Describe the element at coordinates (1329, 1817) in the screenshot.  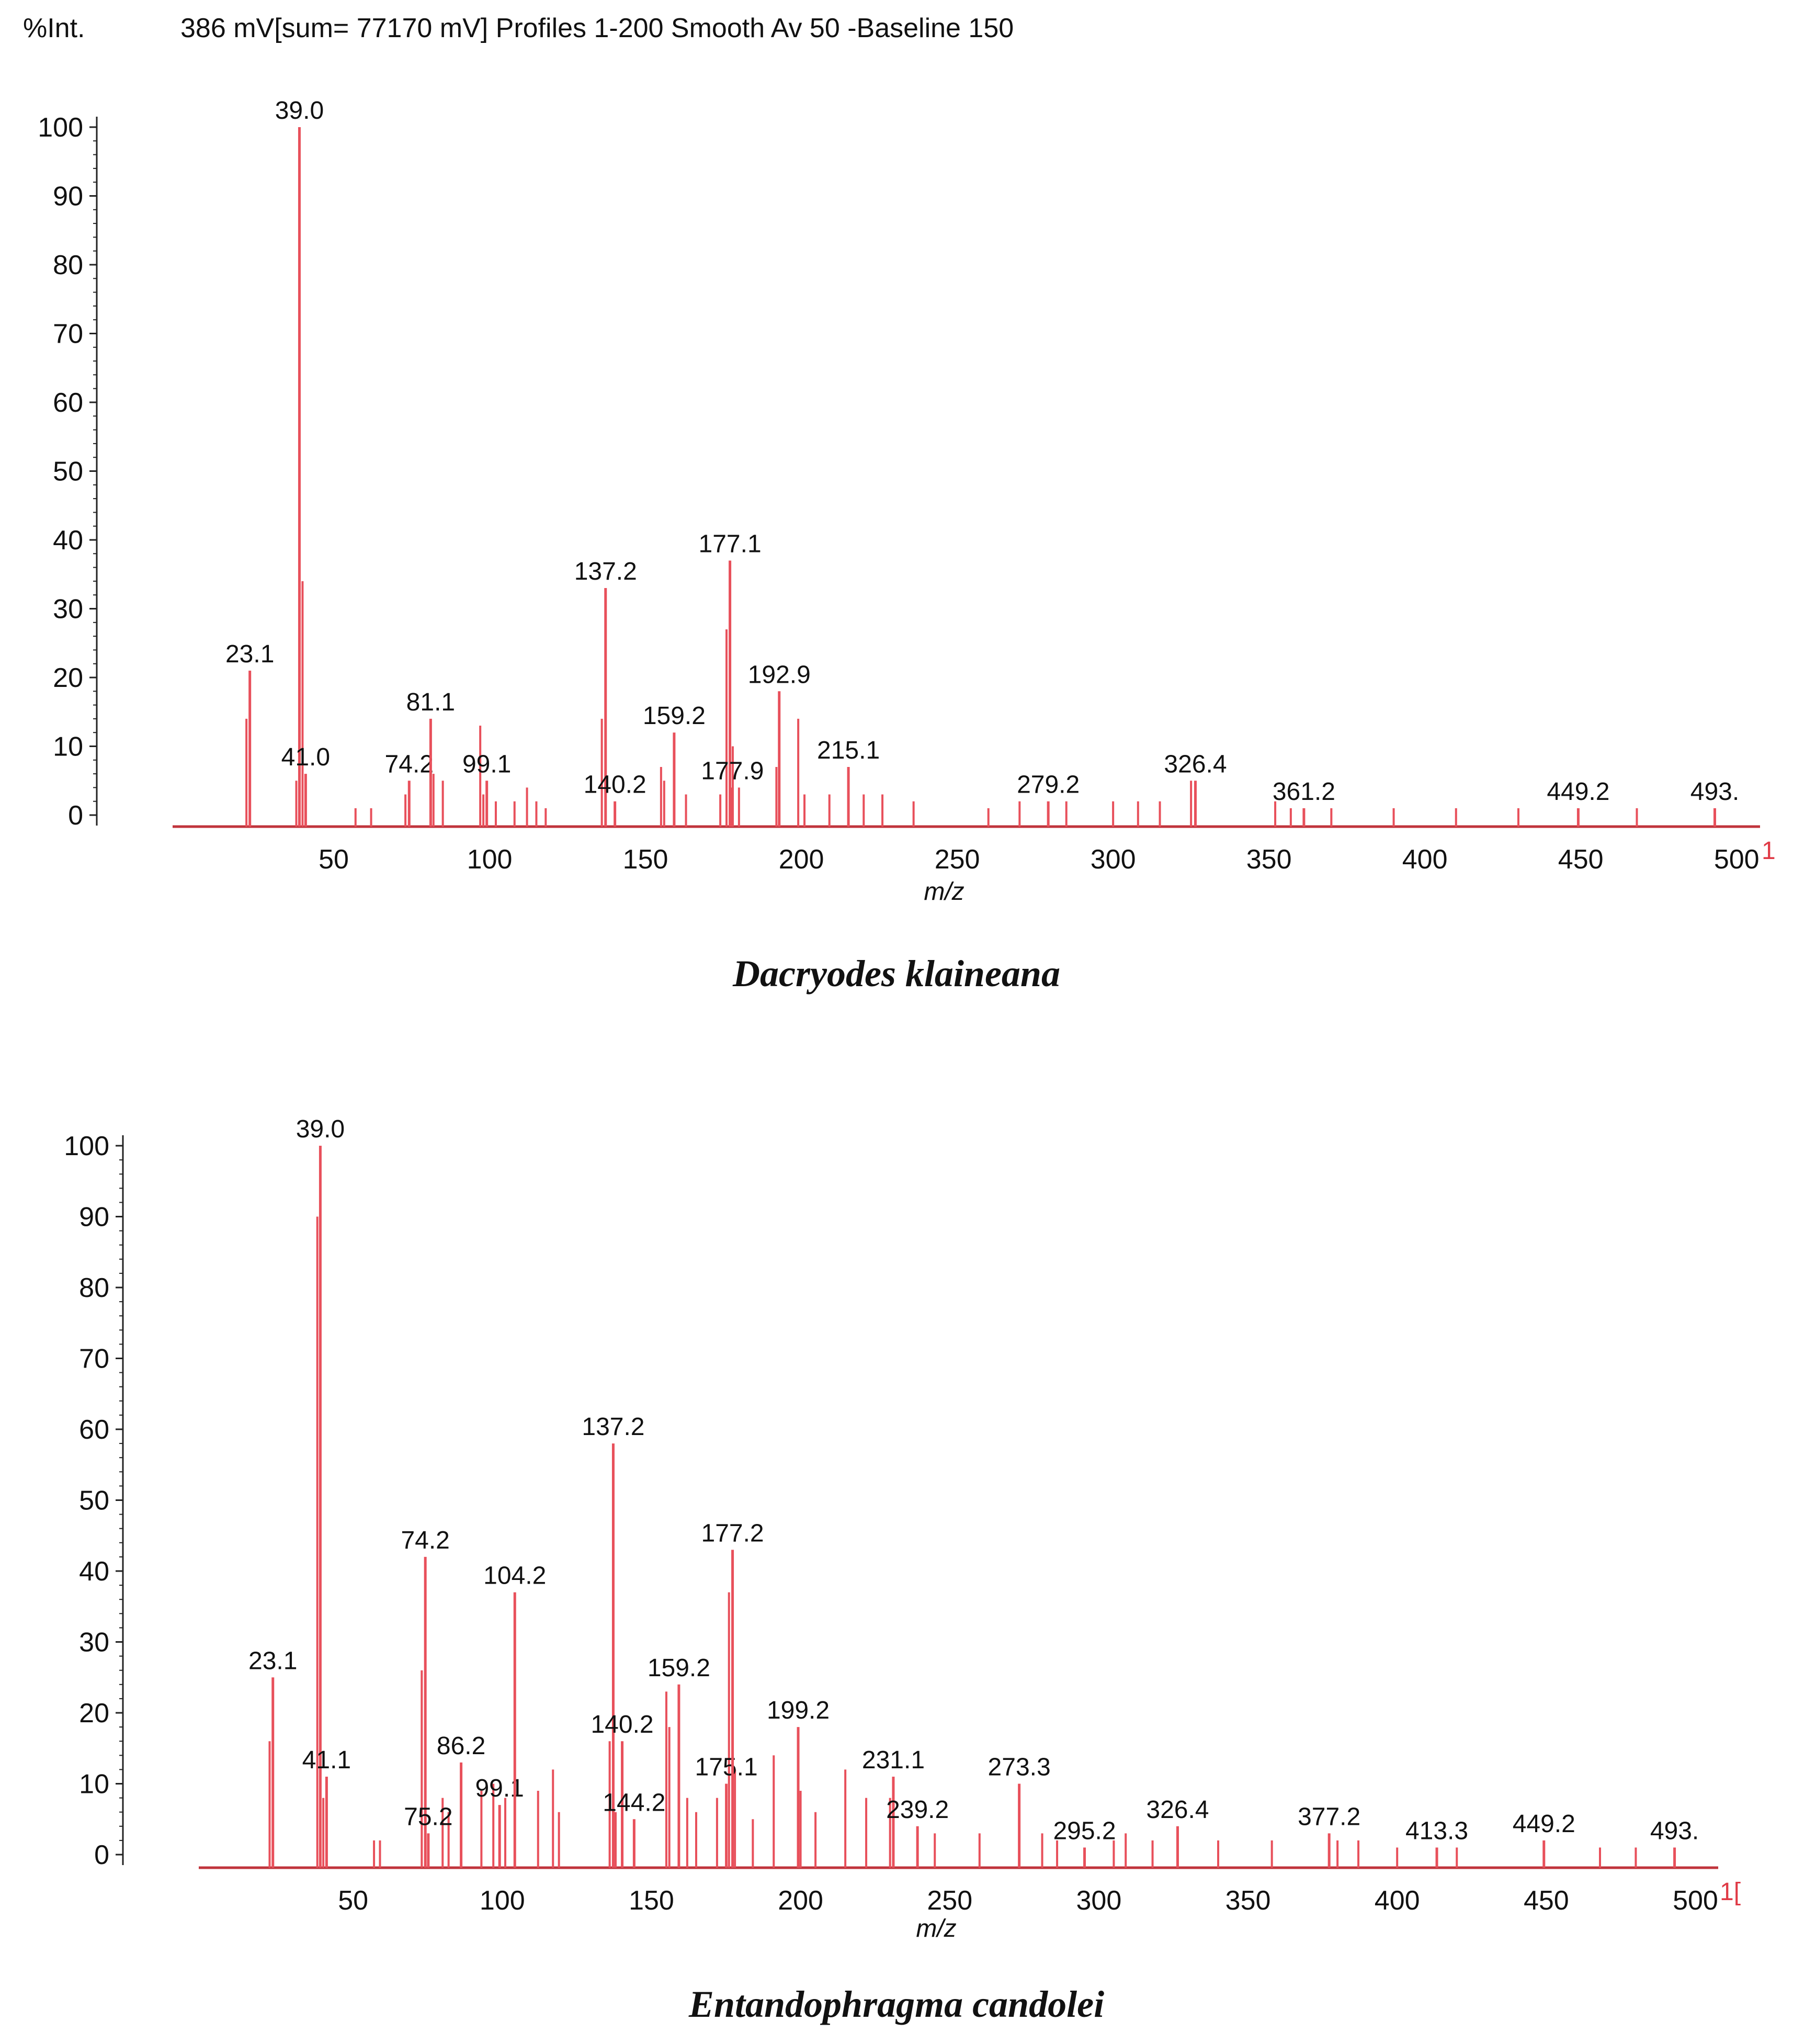
I see `peak-label: 377.2` at that location.